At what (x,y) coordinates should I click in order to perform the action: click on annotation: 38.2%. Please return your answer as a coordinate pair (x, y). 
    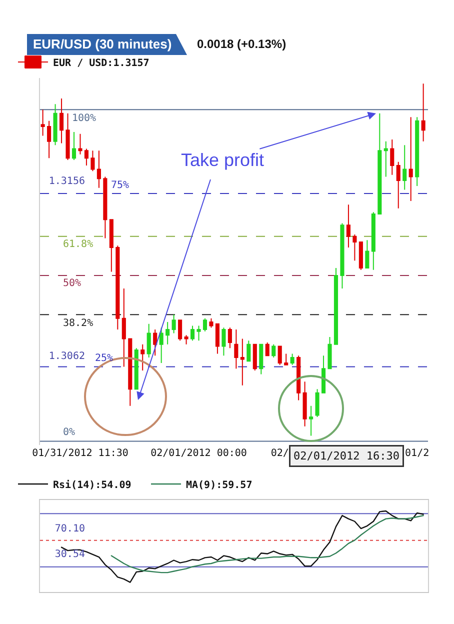
    Looking at the image, I should click on (78, 323).